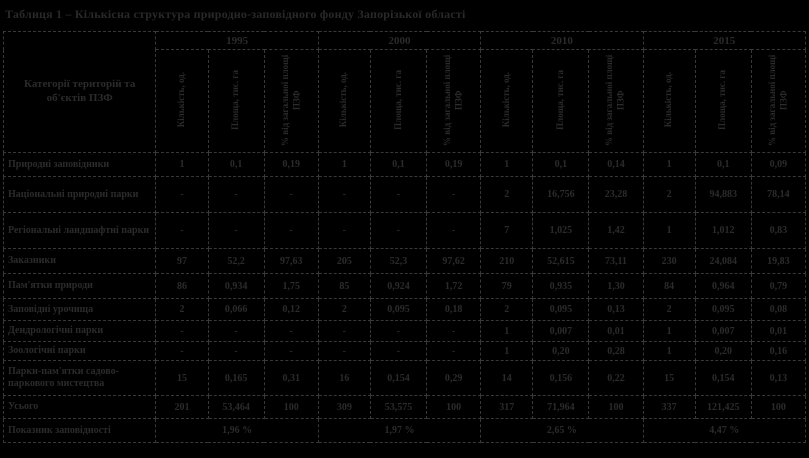 Image resolution: width=809 pixels, height=458 pixels. Describe the element at coordinates (669, 286) in the screenshot. I see `category-5-value-10: 84` at that location.